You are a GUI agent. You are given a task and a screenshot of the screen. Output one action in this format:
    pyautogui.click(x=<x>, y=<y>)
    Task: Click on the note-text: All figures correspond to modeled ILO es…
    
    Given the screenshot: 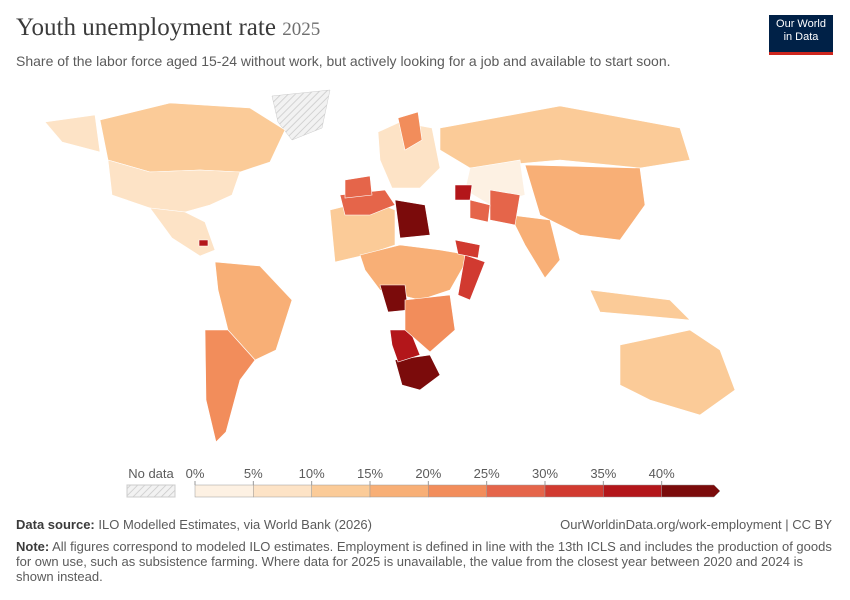 What is the action you would take?
    pyautogui.click(x=424, y=561)
    